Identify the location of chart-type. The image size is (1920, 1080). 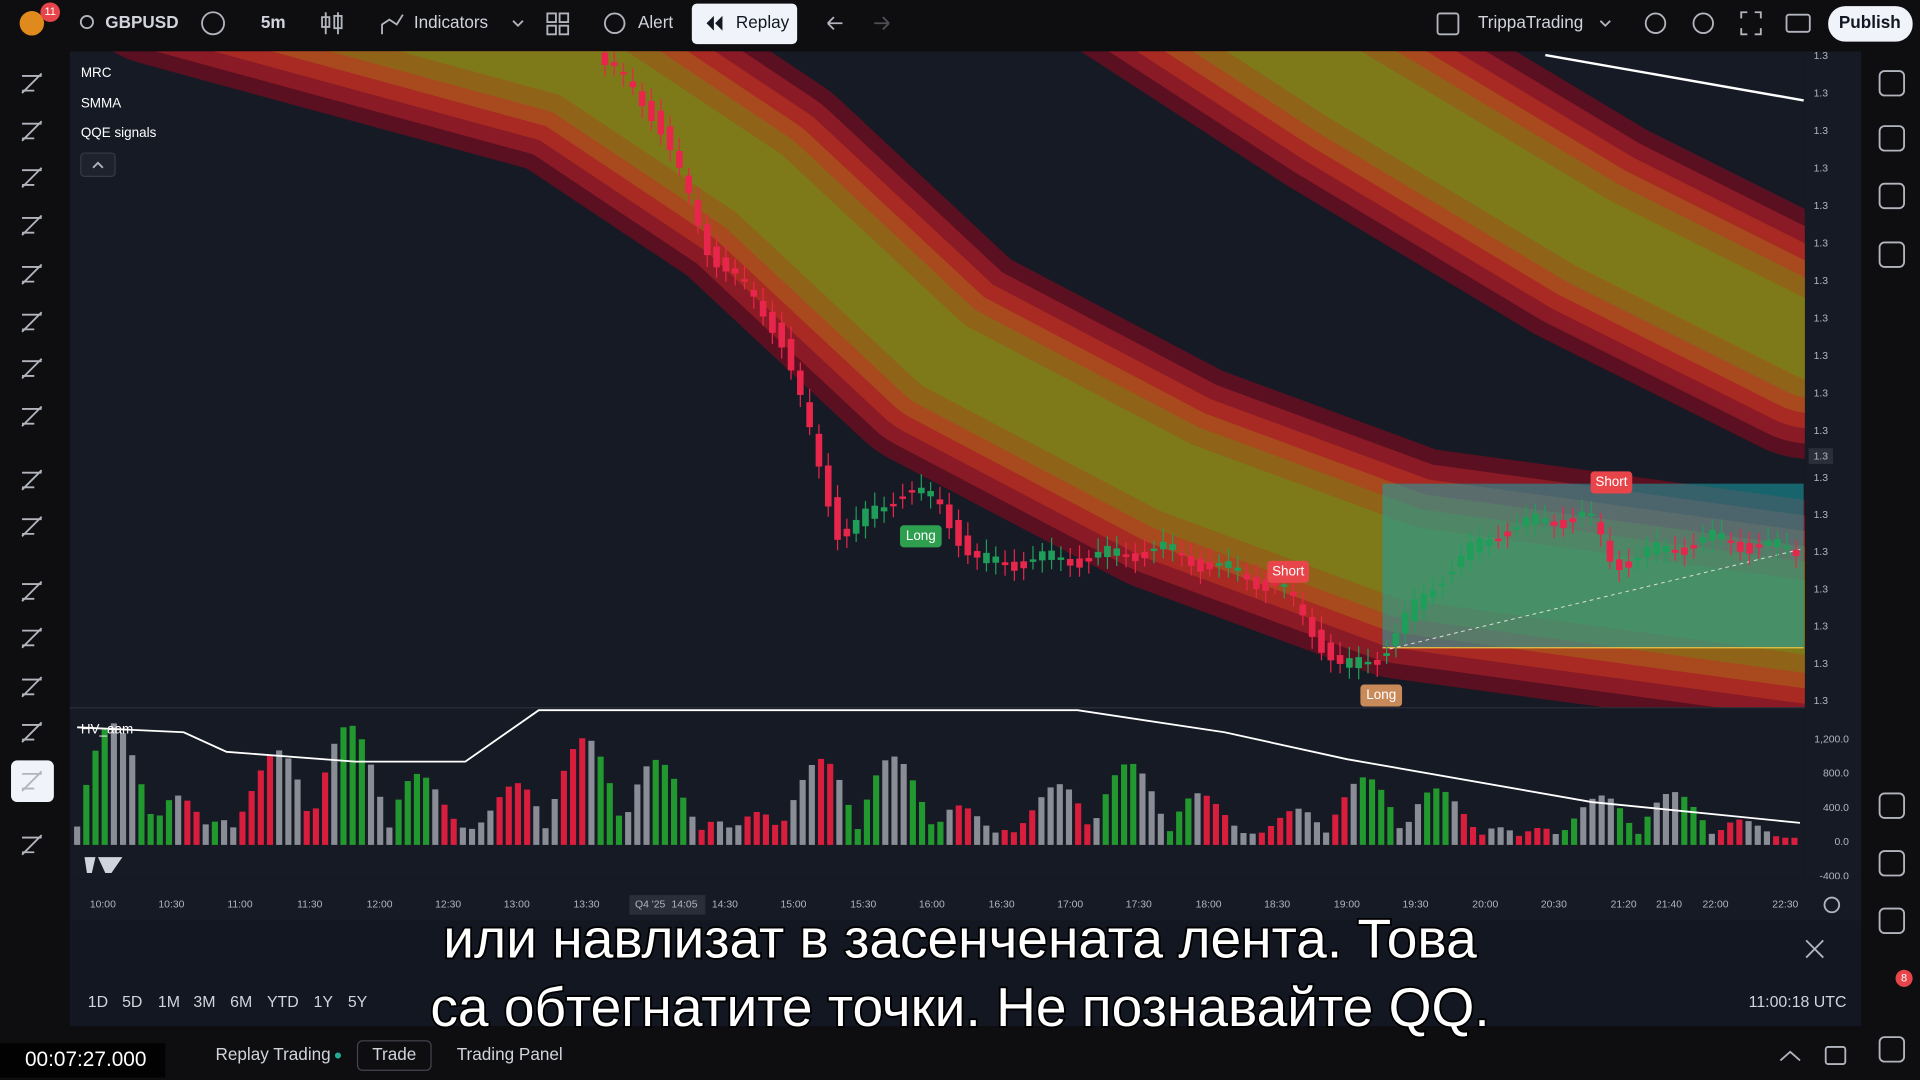
(332, 23).